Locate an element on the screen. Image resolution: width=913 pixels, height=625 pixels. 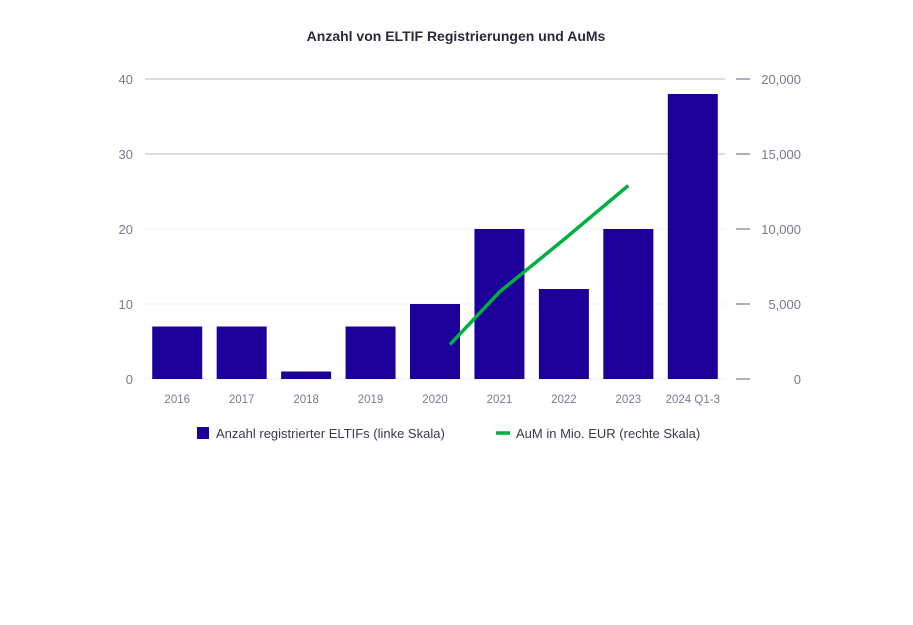
y-right-tick-label: 20,000 is located at coordinates (781, 79).